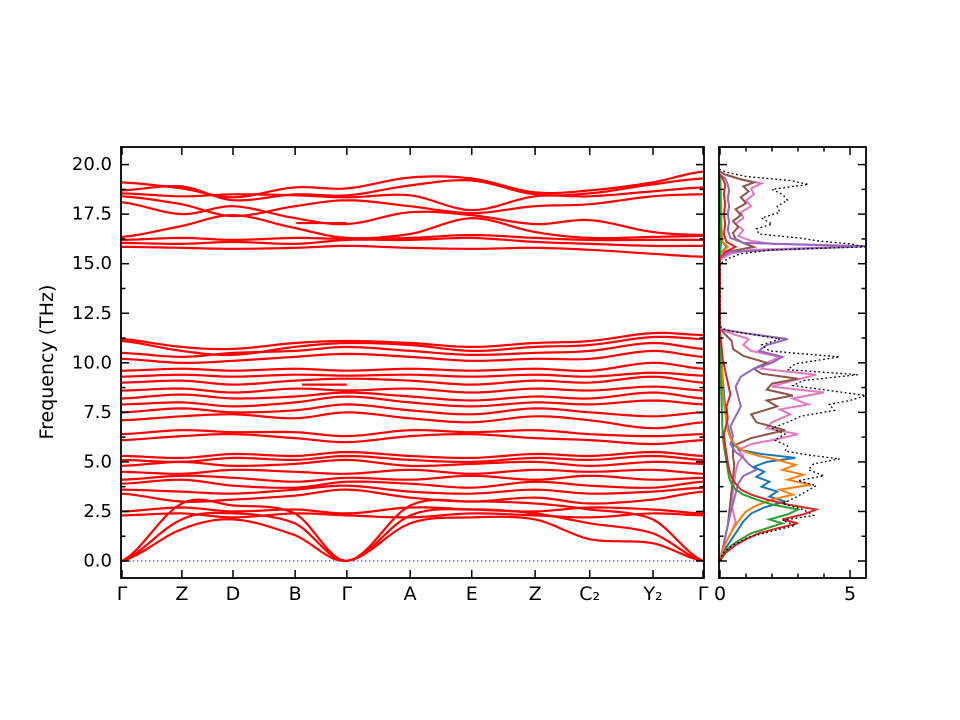 This screenshot has height=720, width=960. Describe the element at coordinates (92, 164) in the screenshot. I see `y-tick-label: 20.0` at that location.